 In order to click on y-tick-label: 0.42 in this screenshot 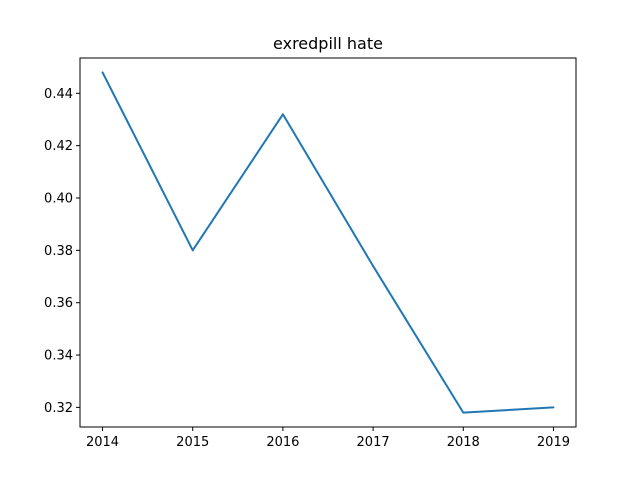, I will do `click(58, 146)`.